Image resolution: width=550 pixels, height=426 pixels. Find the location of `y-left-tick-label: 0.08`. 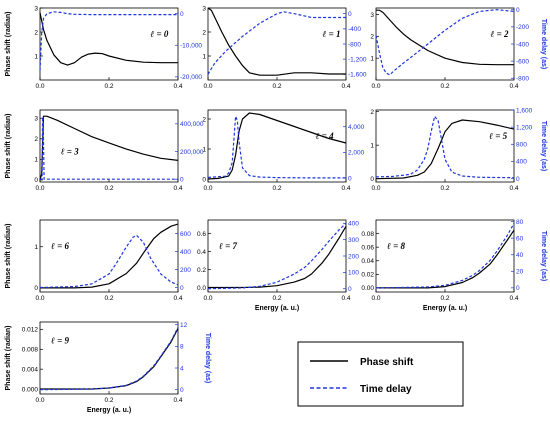

y-left-tick-label: 0.08 is located at coordinates (367, 234).